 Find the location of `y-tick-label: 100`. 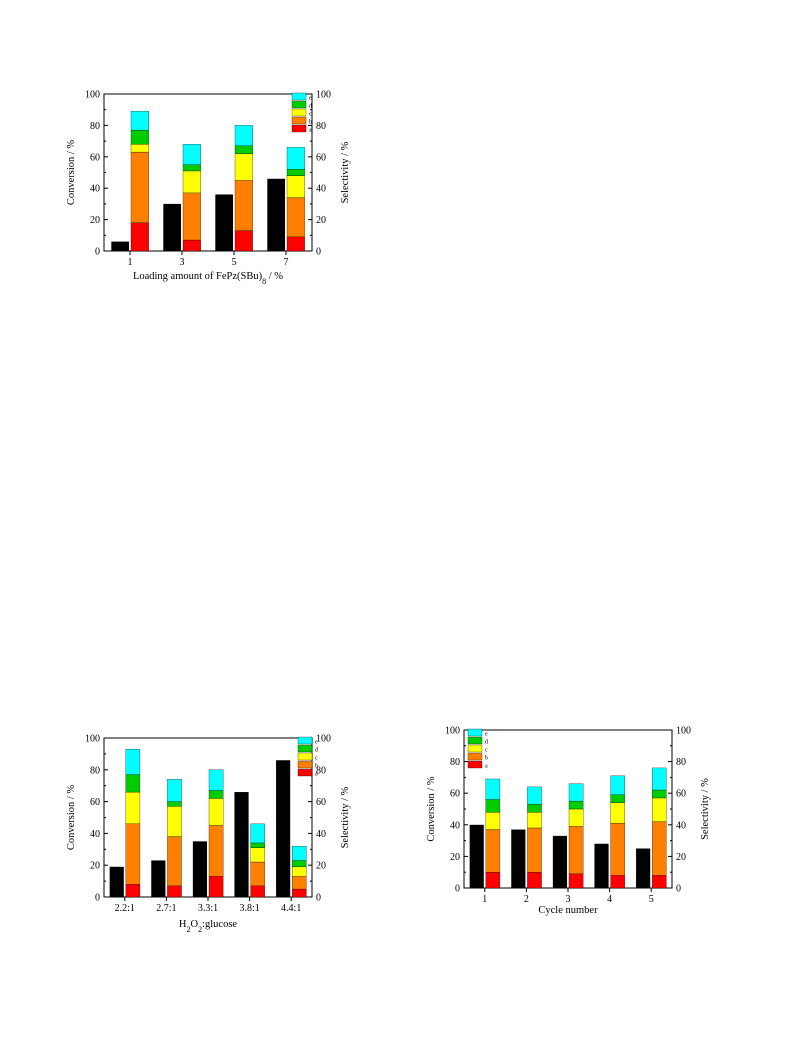

y-tick-label: 100 is located at coordinates (92, 739).